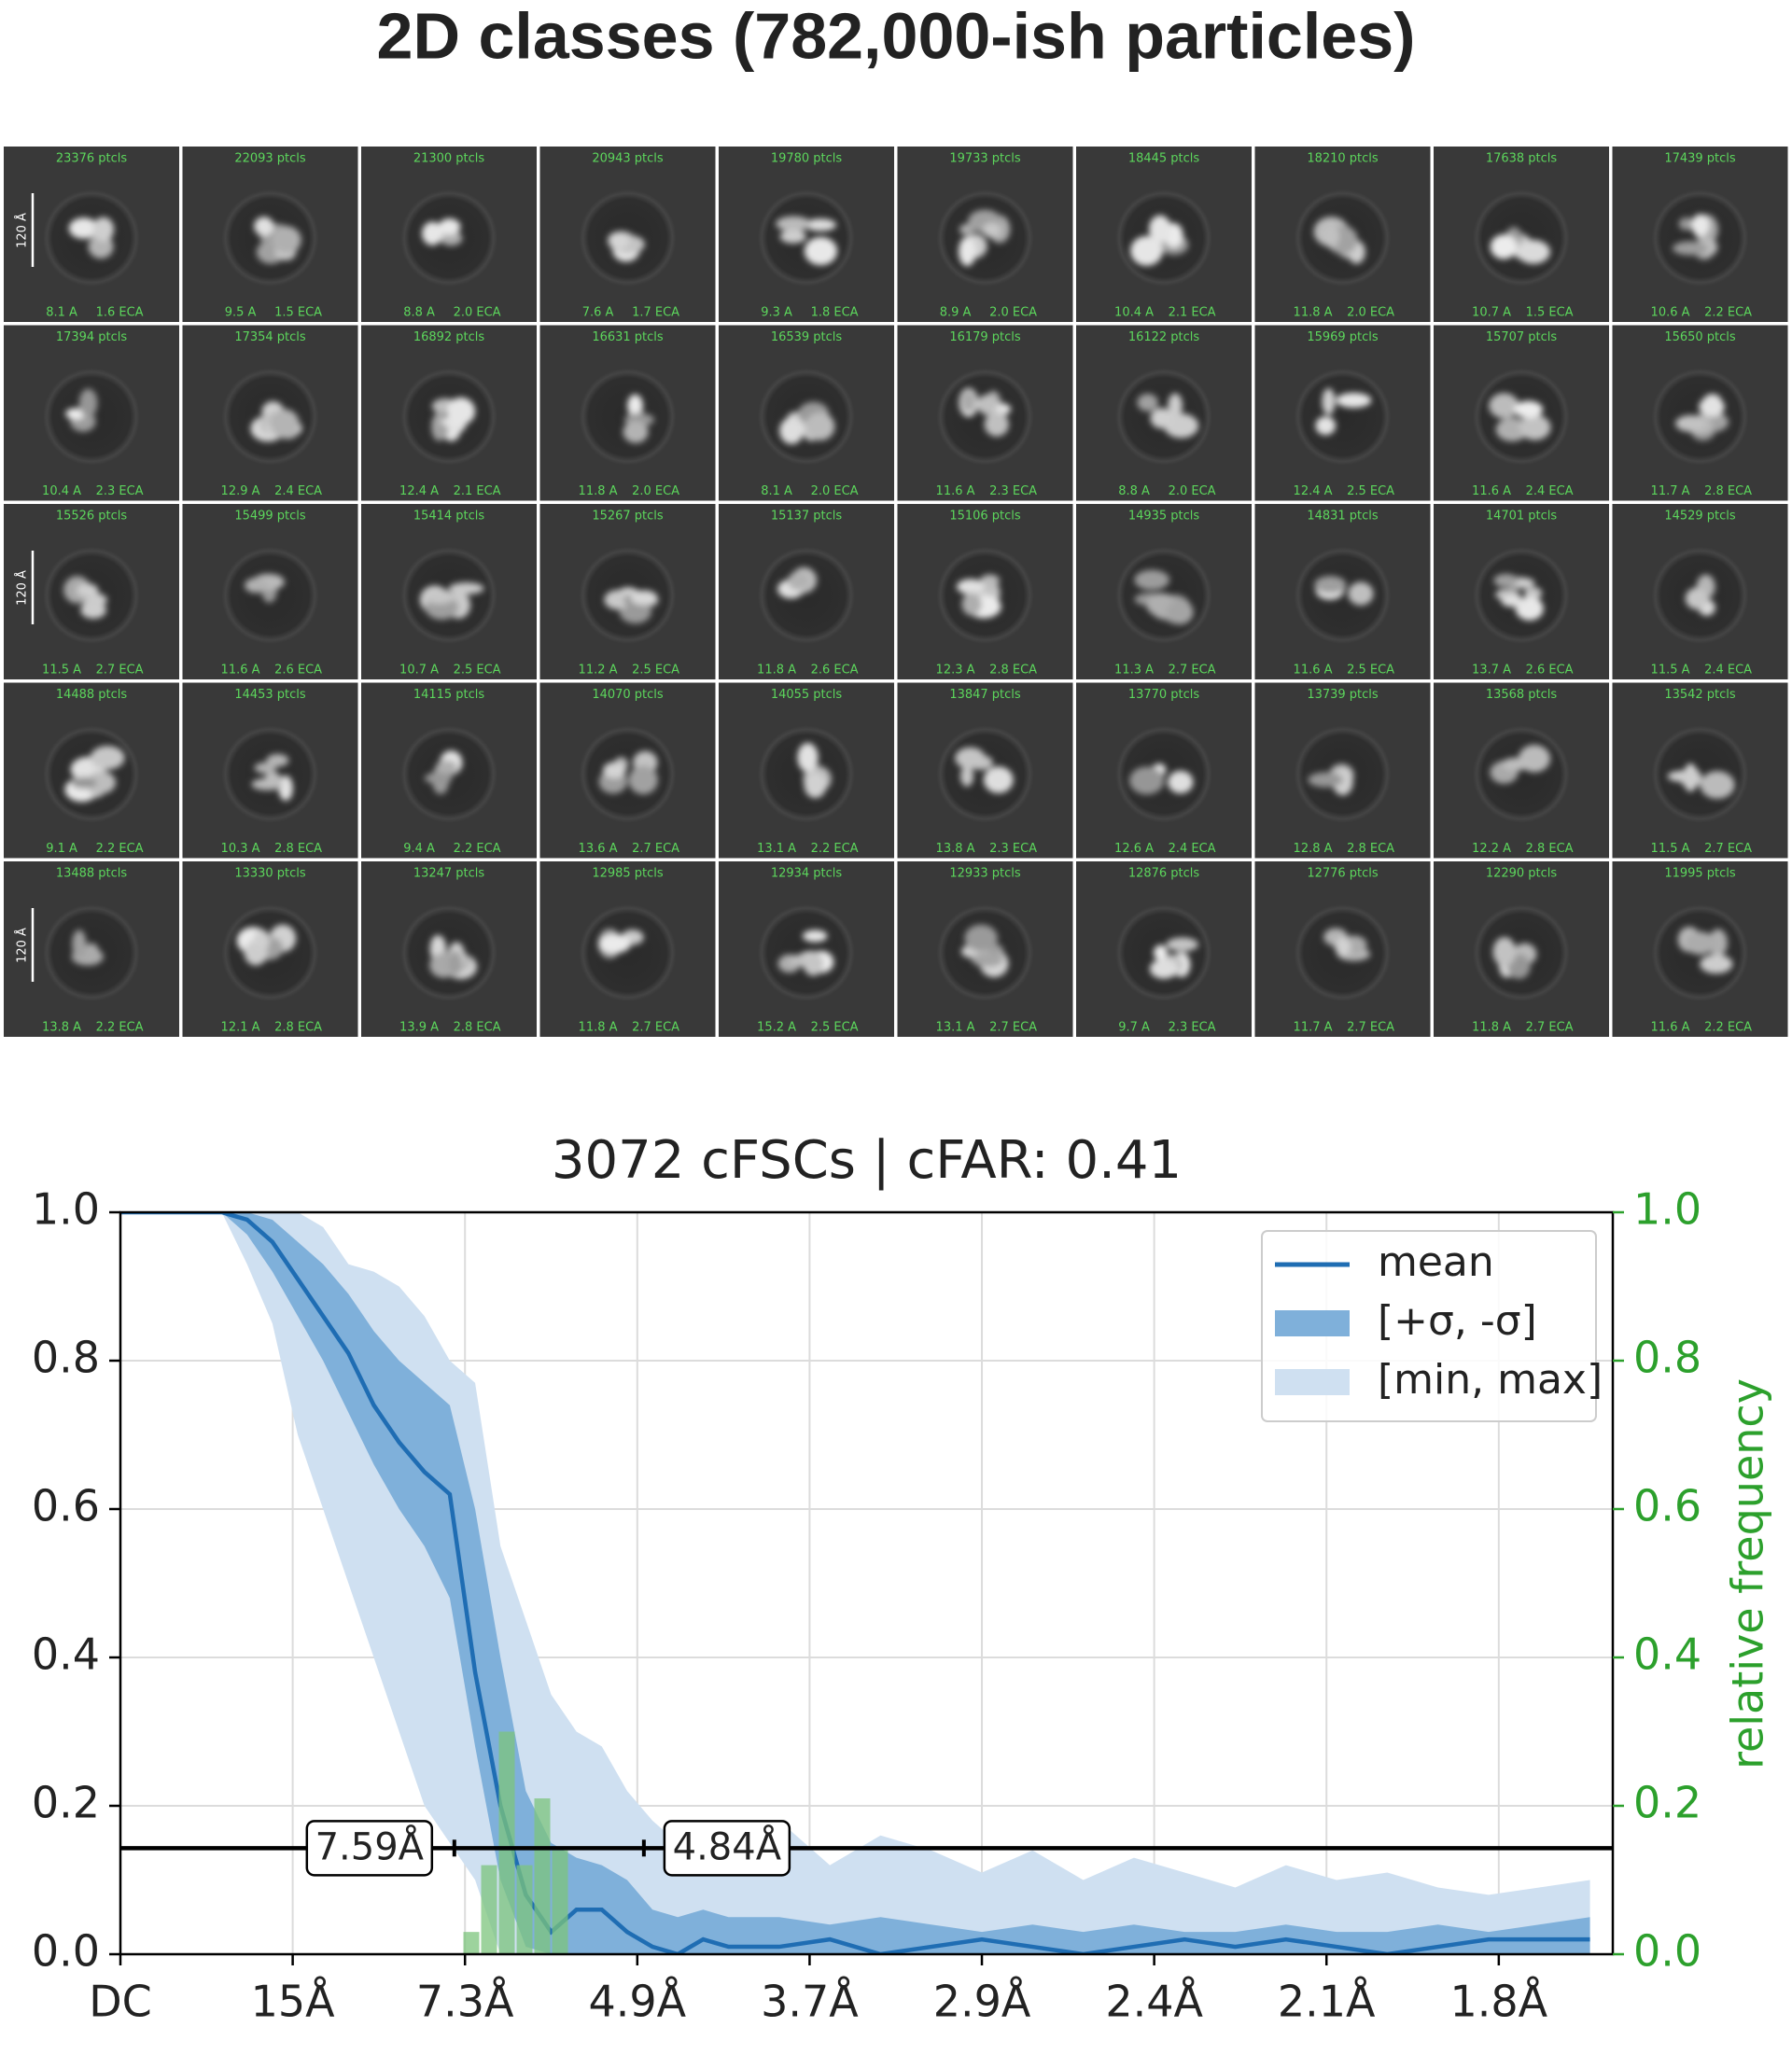 Image resolution: width=1792 pixels, height=2055 pixels. What do you see at coordinates (1457, 1321) in the screenshot?
I see `legend-label: [+σ, -σ]` at bounding box center [1457, 1321].